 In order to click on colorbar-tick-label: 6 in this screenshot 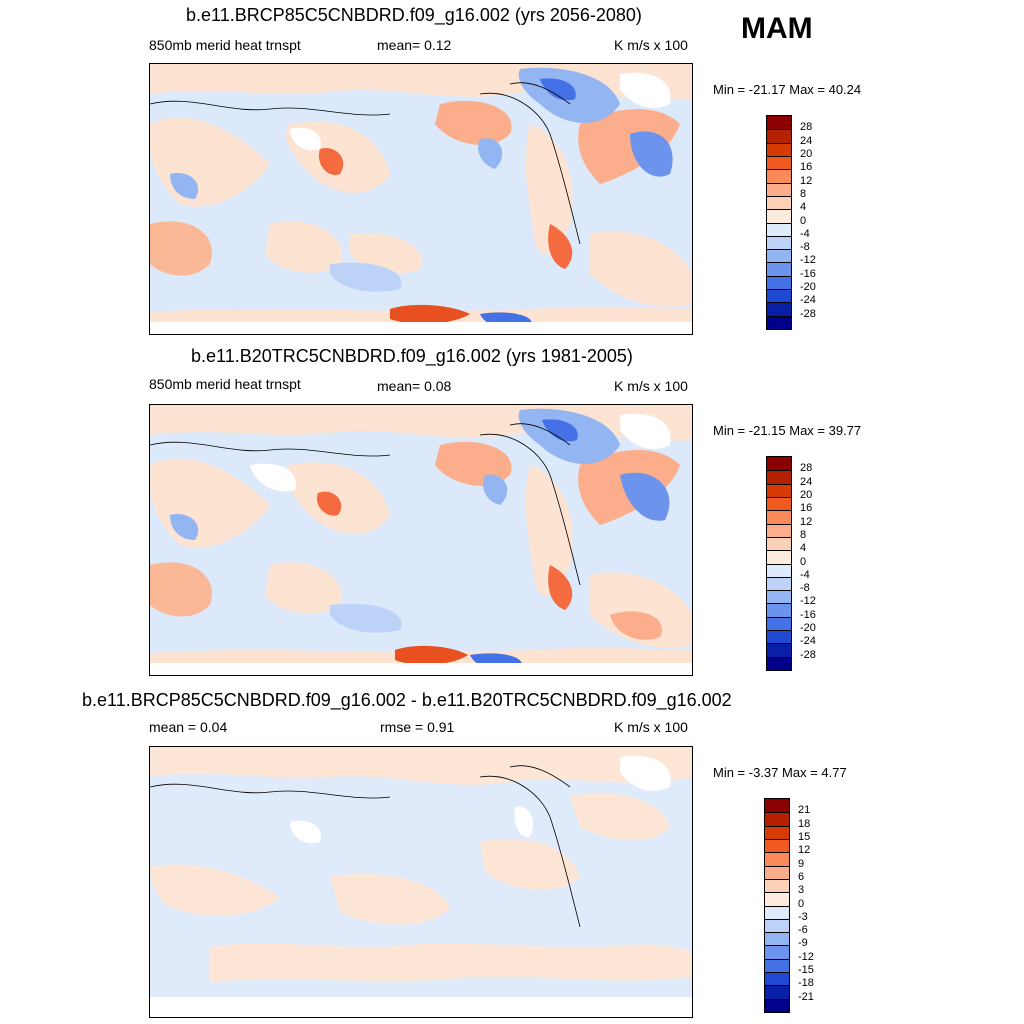, I will do `click(801, 876)`.